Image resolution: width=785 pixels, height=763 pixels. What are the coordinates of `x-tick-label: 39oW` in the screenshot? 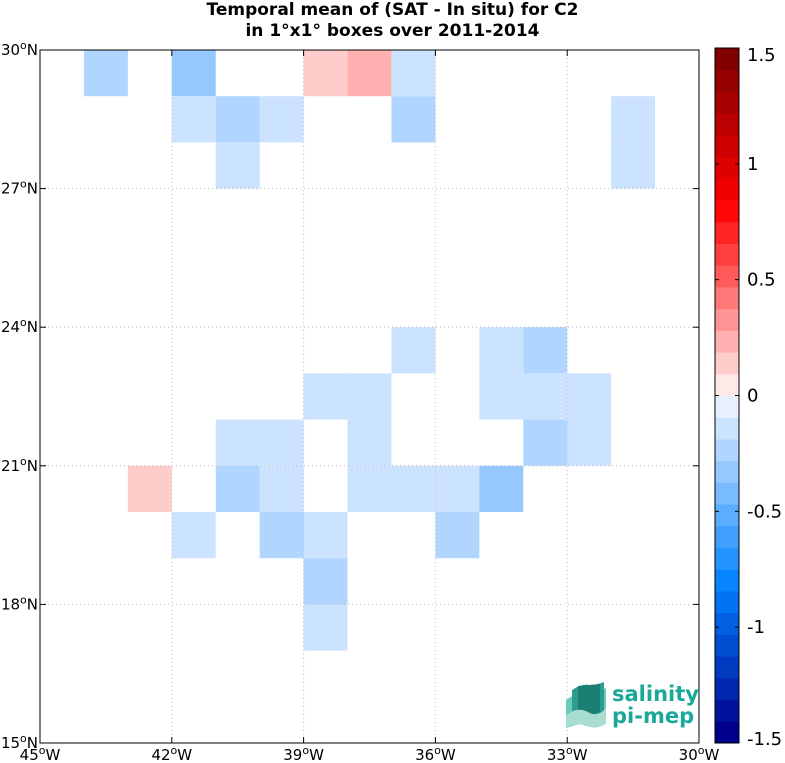 It's located at (303, 753).